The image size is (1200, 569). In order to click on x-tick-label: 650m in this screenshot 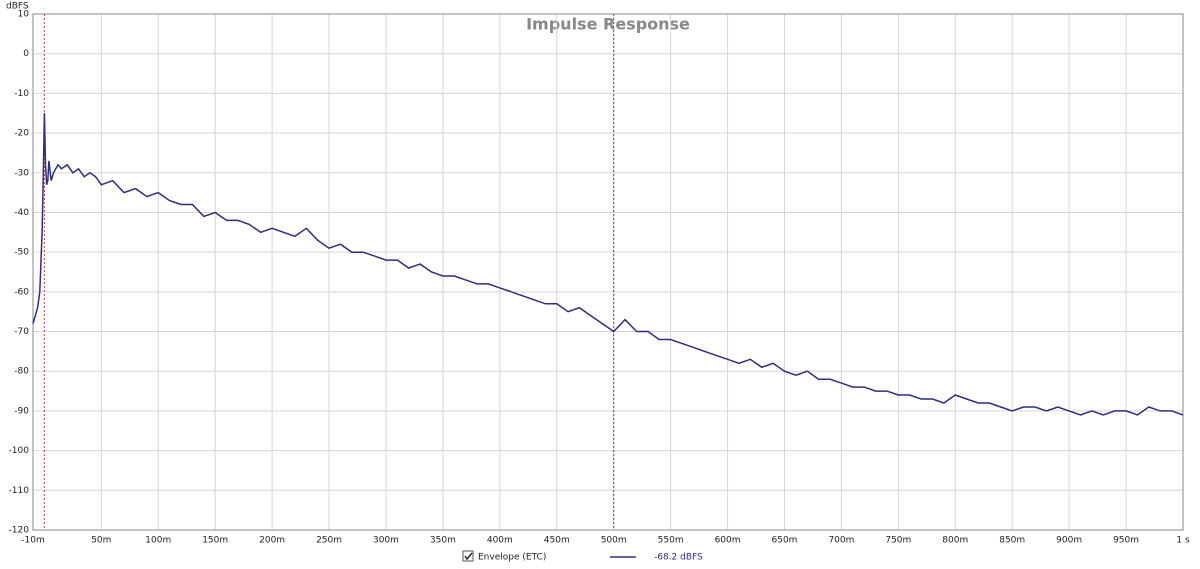, I will do `click(785, 541)`.